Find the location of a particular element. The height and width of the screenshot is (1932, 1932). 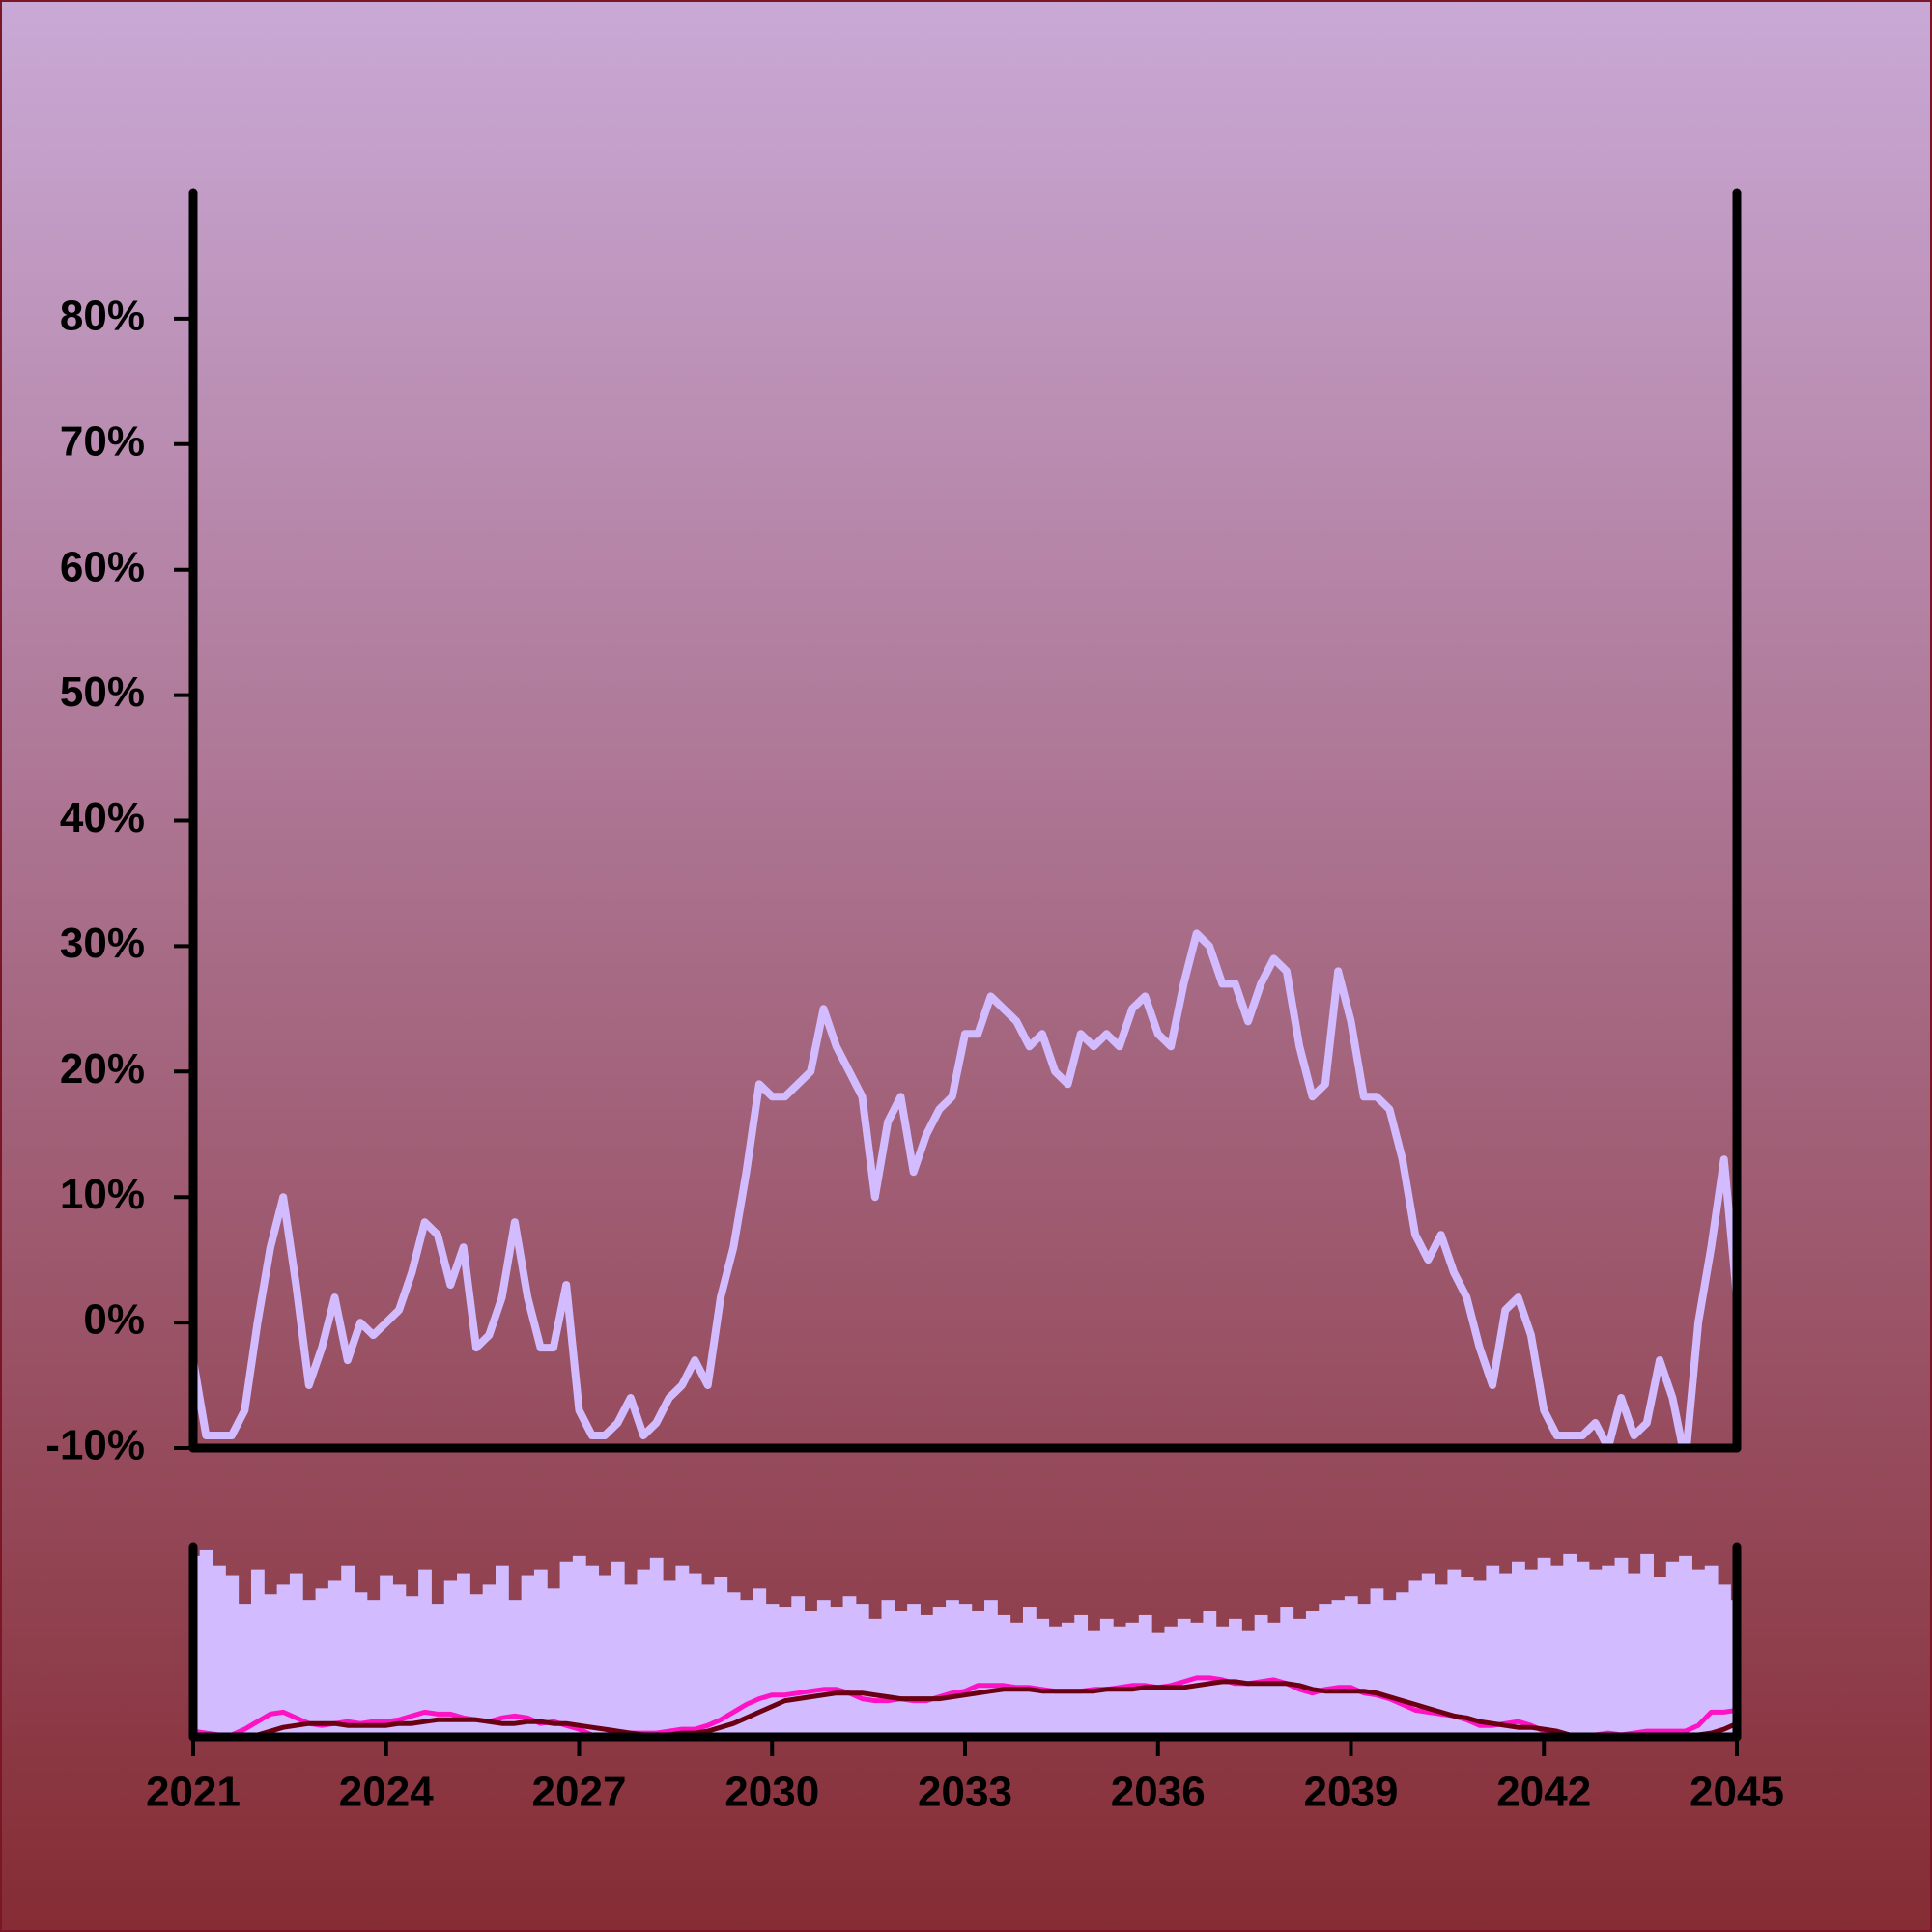

y-tick-label: 60% is located at coordinates (102, 566).